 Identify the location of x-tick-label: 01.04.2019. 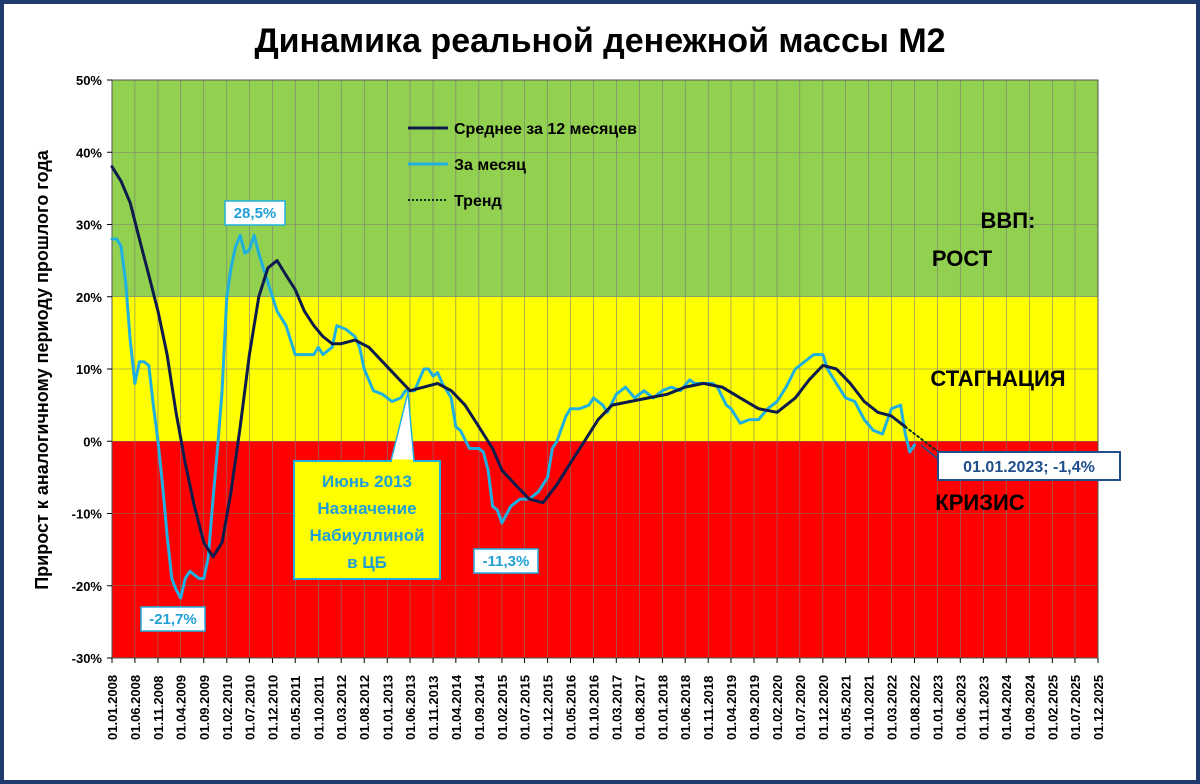
(731, 707).